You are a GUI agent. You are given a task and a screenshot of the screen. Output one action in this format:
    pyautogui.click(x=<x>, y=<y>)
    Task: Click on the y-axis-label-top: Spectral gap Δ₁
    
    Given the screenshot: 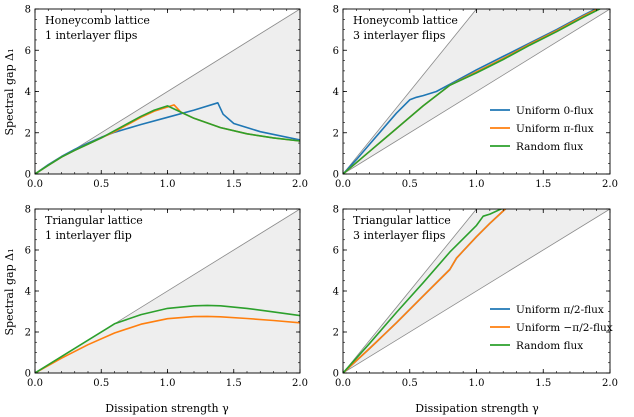 What is the action you would take?
    pyautogui.click(x=9, y=92)
    